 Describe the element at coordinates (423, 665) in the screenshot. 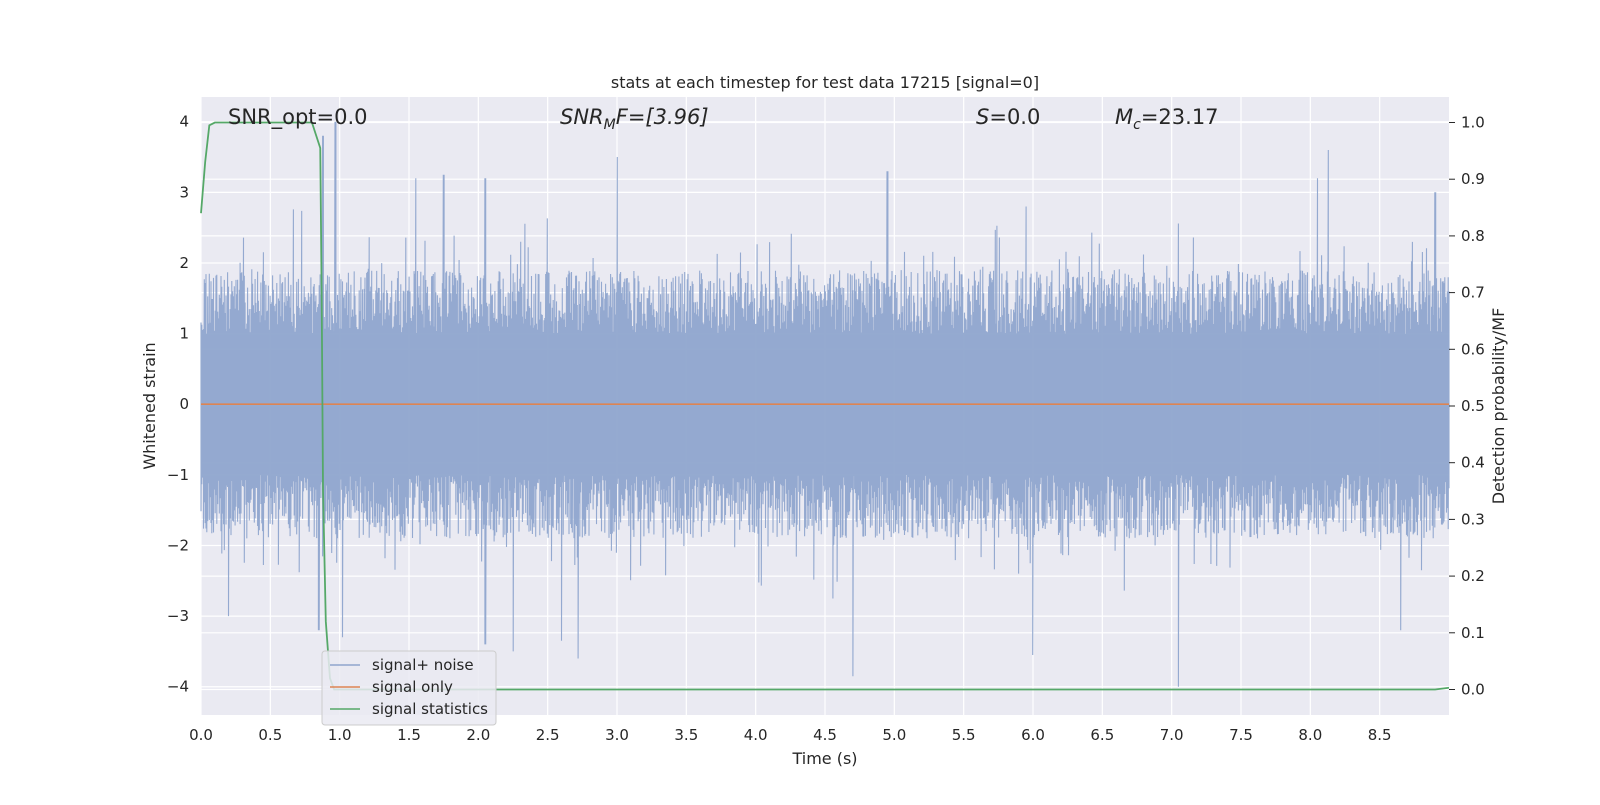

I see `legend-label-signal-noise: signal+ noise` at that location.